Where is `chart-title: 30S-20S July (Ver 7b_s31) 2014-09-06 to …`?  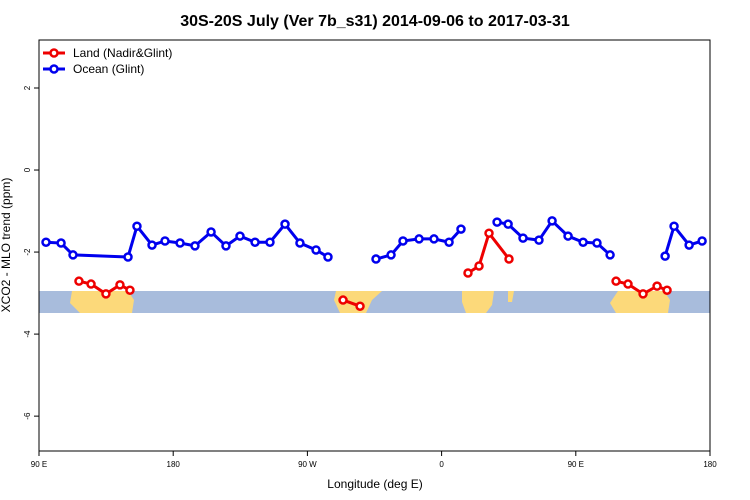
chart-title: 30S-20S July (Ver 7b_s31) 2014-09-06 to … is located at coordinates (375, 21).